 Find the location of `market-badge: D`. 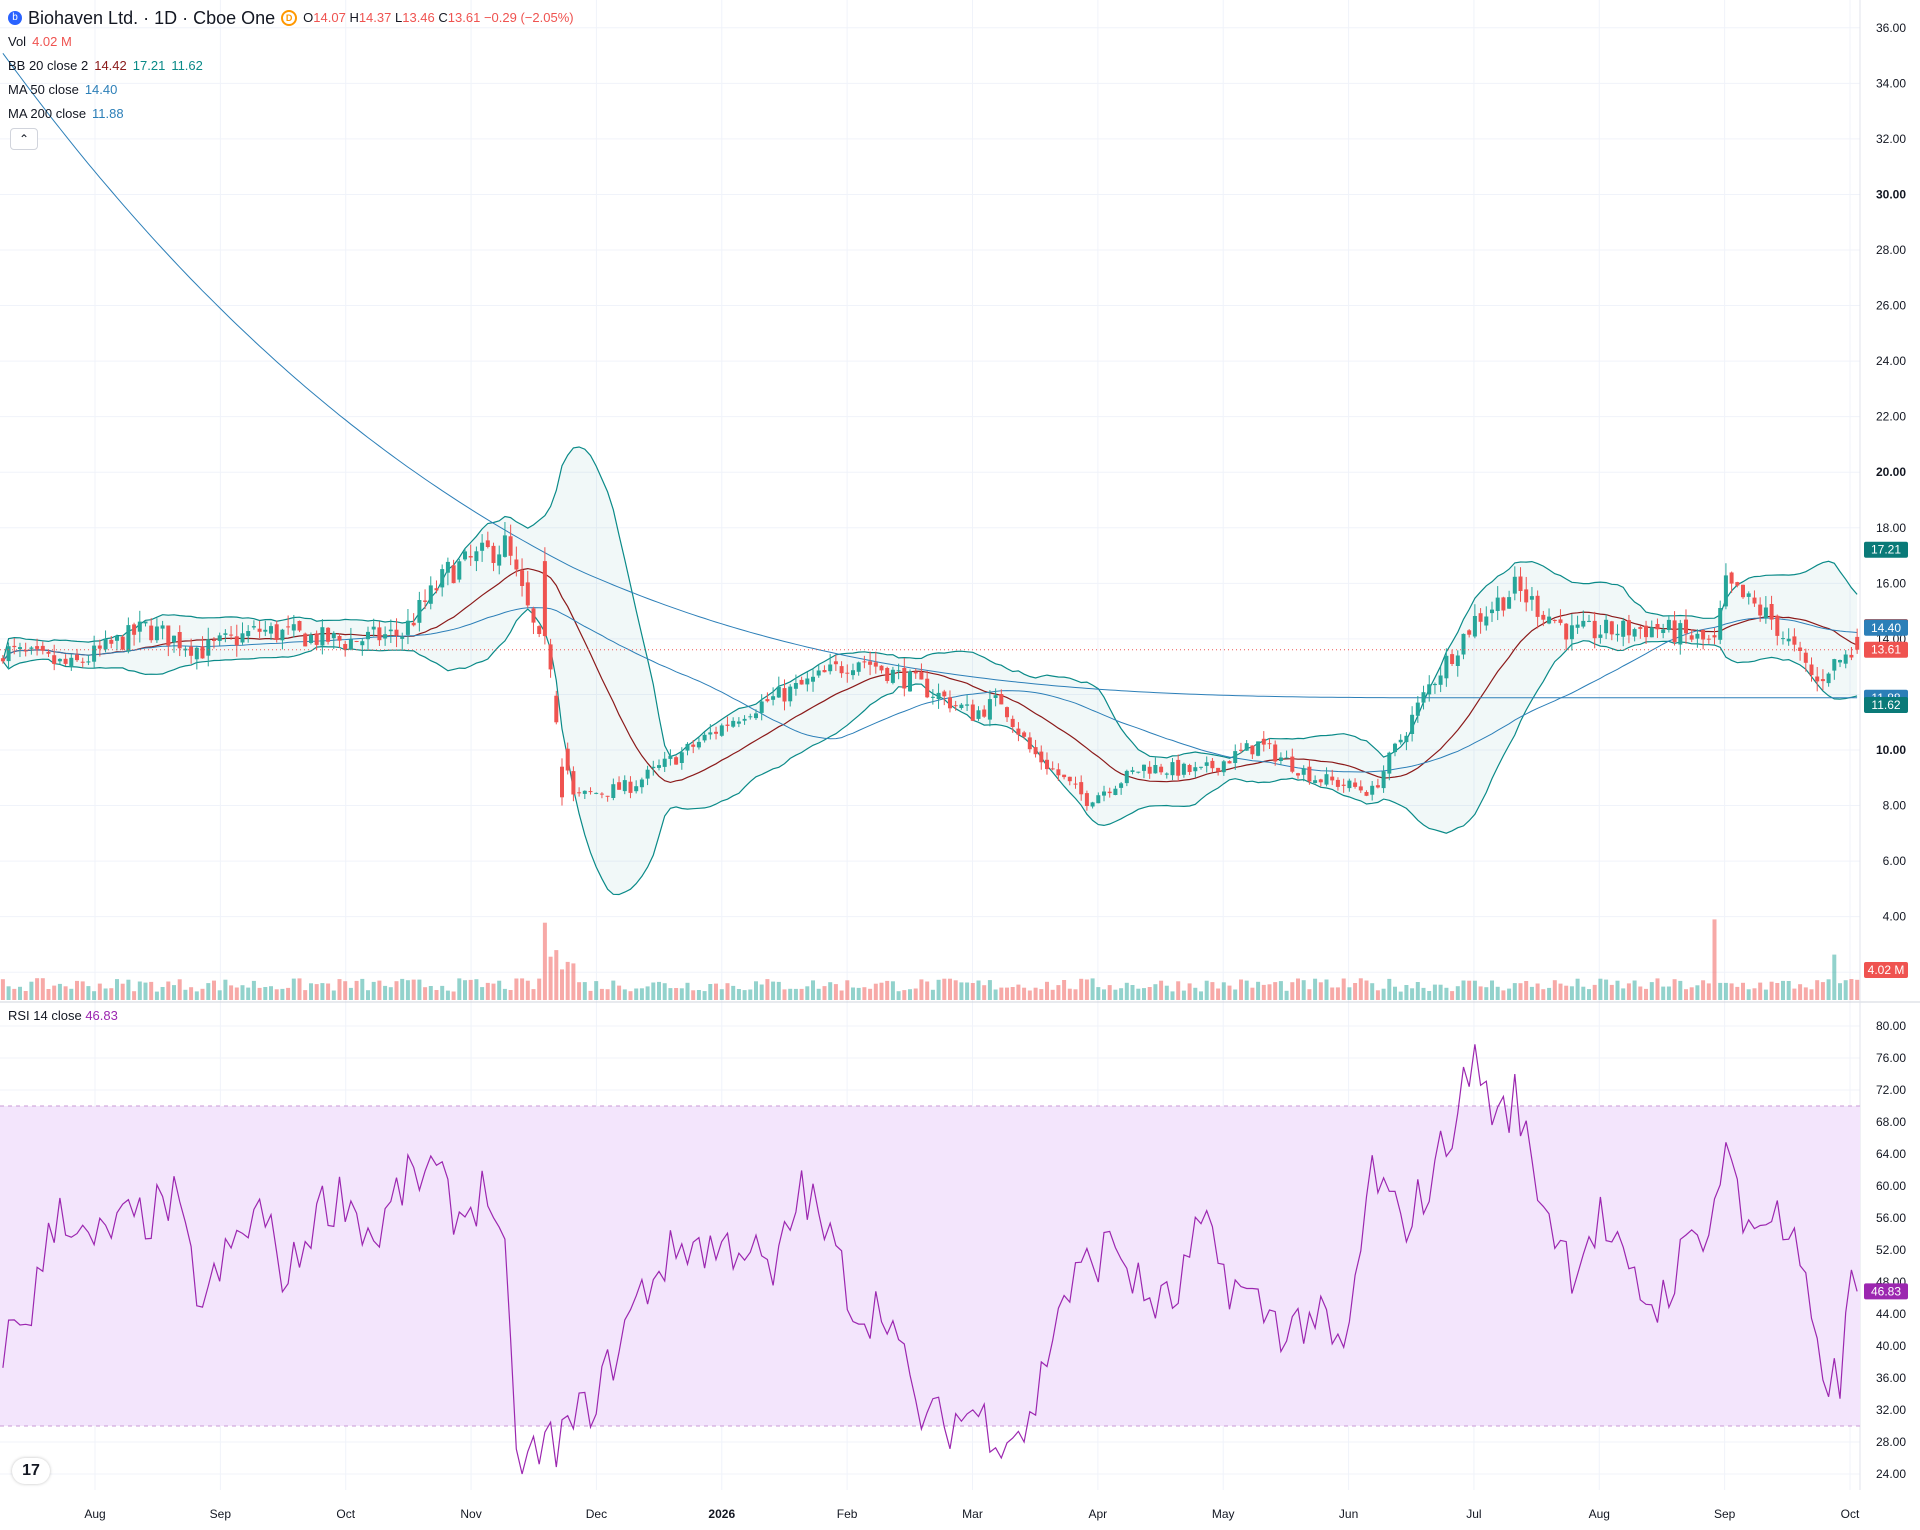

market-badge: D is located at coordinates (289, 18).